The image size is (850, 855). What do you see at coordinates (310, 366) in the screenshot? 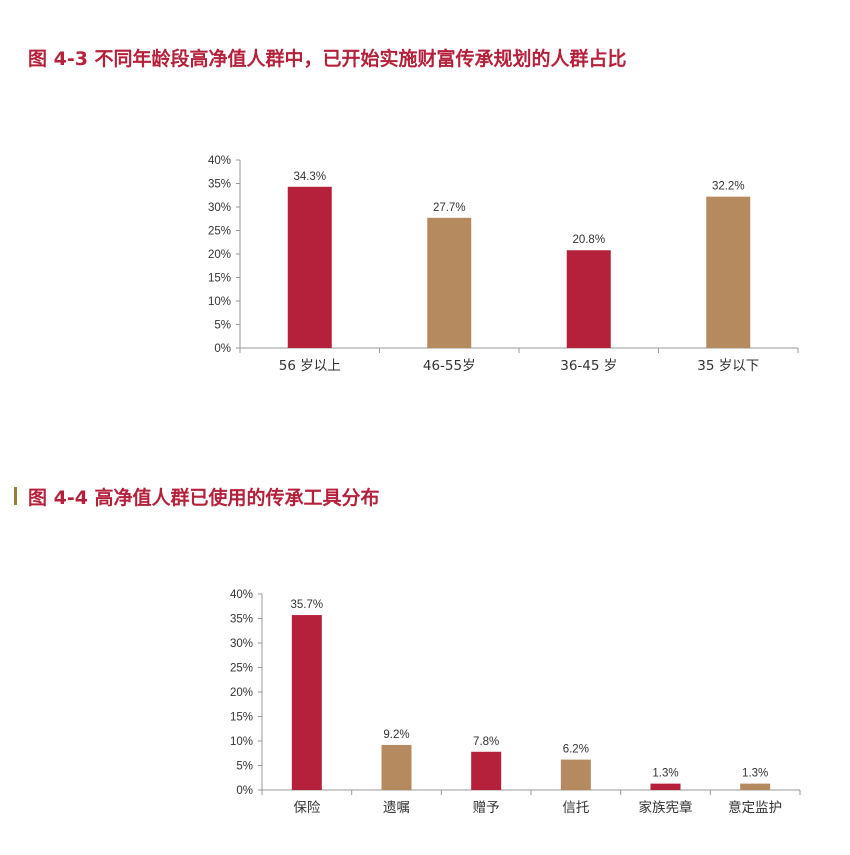
I see `x-tick-label: 56 岁以上` at bounding box center [310, 366].